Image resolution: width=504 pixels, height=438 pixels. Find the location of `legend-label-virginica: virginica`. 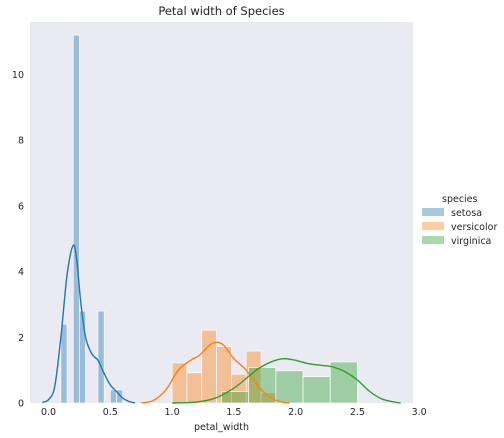

legend-label-virginica: virginica is located at coordinates (471, 241).